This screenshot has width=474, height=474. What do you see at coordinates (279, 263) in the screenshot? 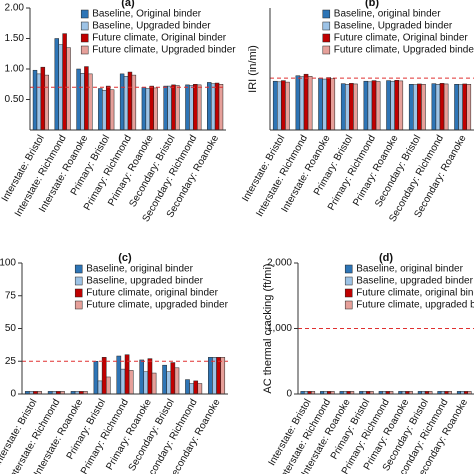
I see `y-tick-label: 2,000` at bounding box center [279, 263].